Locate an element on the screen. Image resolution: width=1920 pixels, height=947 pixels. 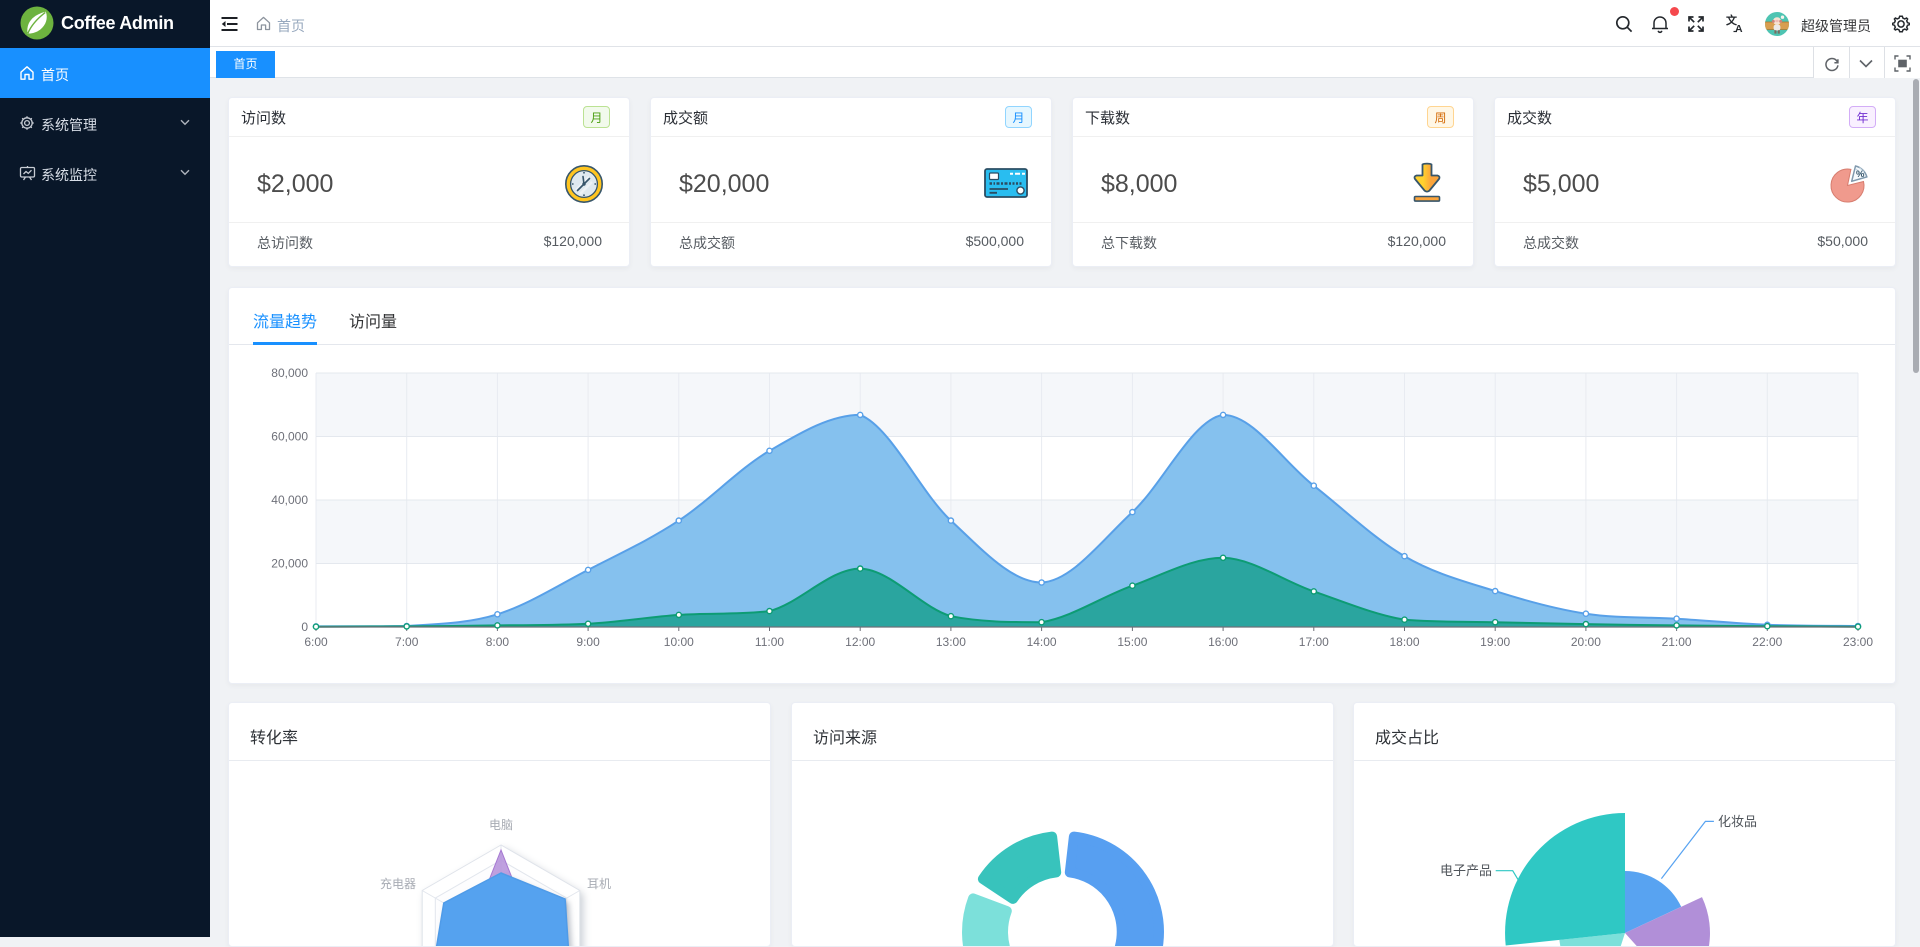
svg-text: 8:00 is located at coordinates (498, 642).